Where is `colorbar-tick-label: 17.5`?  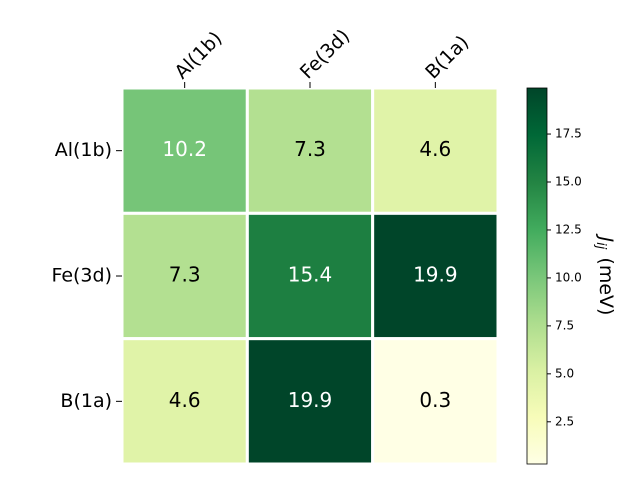
colorbar-tick-label: 17.5 is located at coordinates (568, 134).